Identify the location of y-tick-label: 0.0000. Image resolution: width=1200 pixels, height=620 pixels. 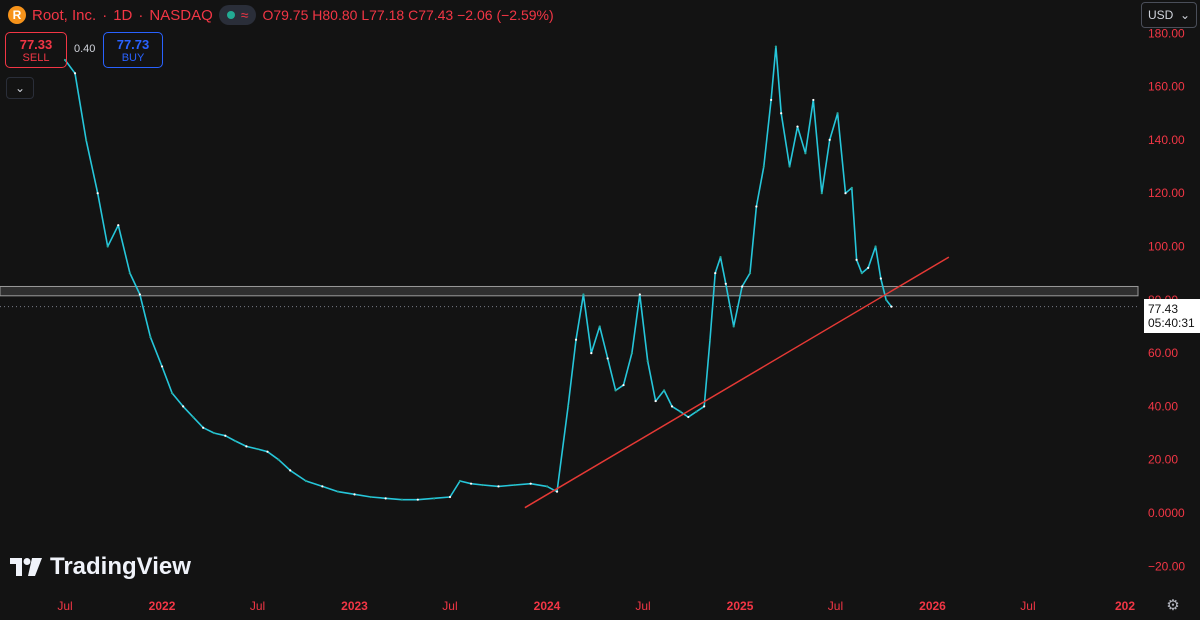
(1166, 513).